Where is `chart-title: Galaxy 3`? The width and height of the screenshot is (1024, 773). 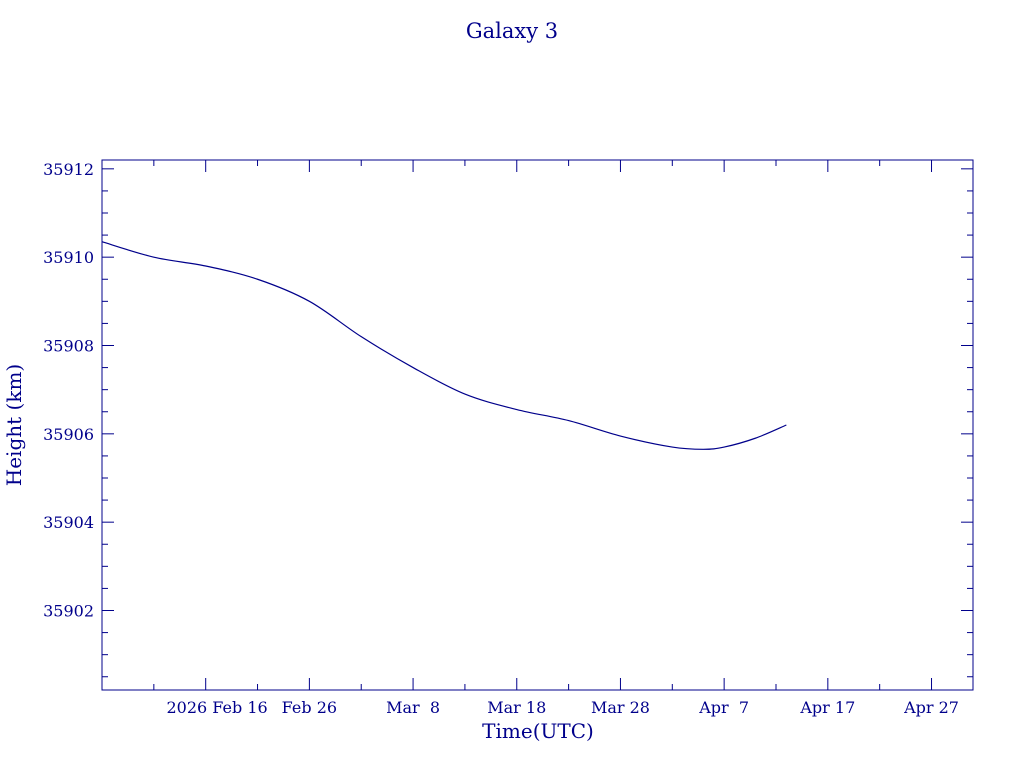 chart-title: Galaxy 3 is located at coordinates (512, 31).